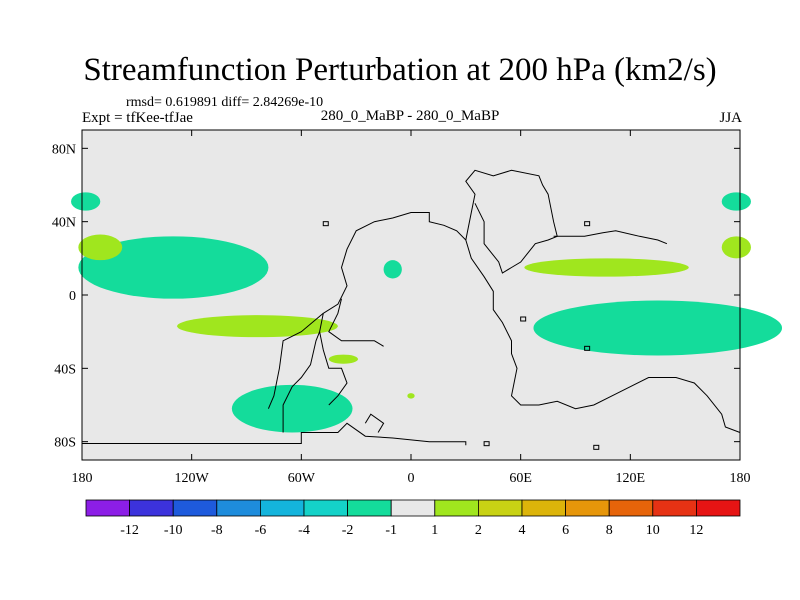 The image size is (800, 600). What do you see at coordinates (522, 530) in the screenshot?
I see `colorbar-label: 4` at bounding box center [522, 530].